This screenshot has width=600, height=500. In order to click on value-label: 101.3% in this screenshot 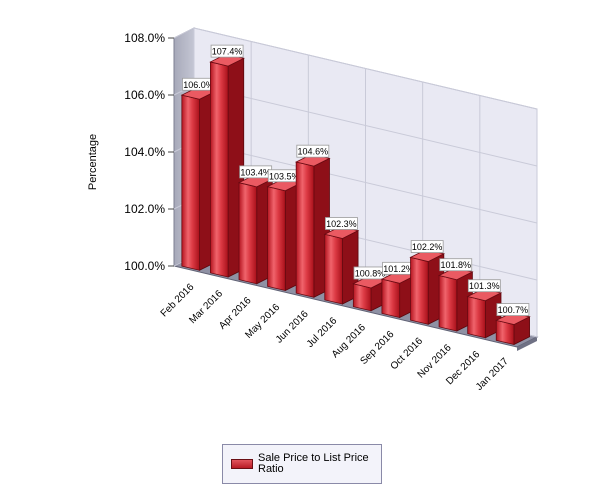, I will do `click(484, 286)`.